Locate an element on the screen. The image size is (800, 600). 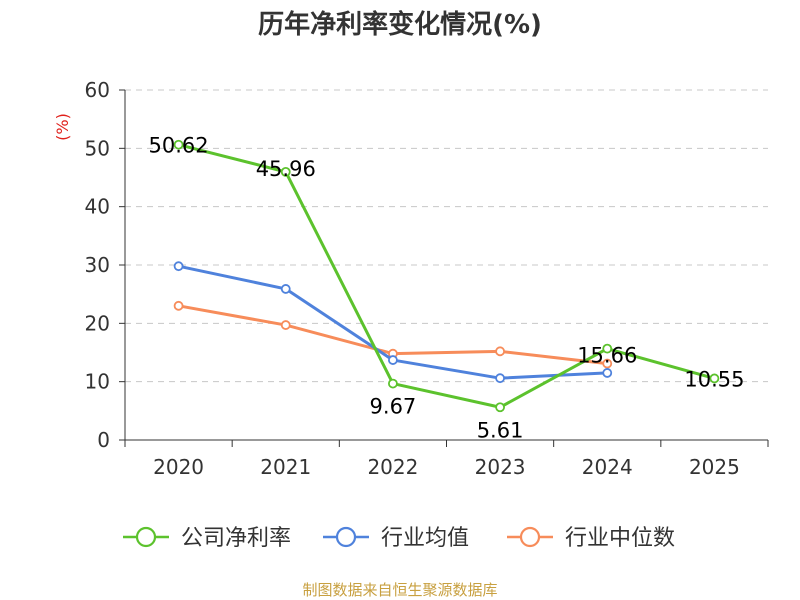
x-tick-label-2025: 2025 is located at coordinates (714, 467).